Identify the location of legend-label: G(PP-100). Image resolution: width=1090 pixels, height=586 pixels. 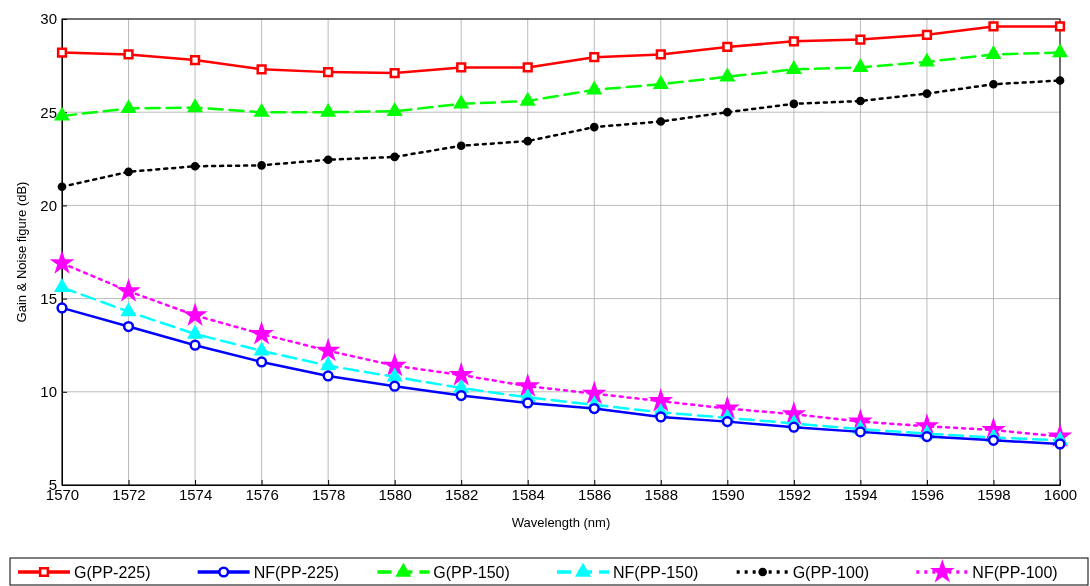
(831, 572).